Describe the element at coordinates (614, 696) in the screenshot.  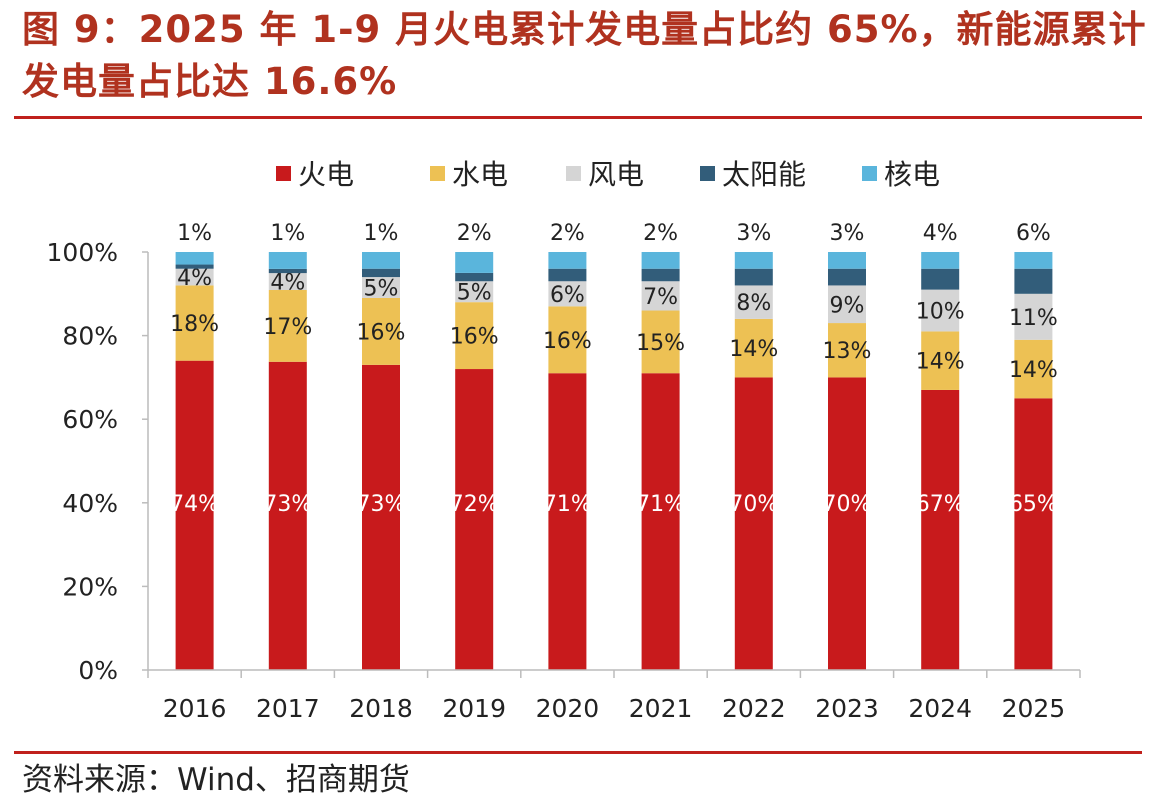
I see `x-axis: 2016 2017 2018 2019 2020 2021 2022 2023 2024 2025` at that location.